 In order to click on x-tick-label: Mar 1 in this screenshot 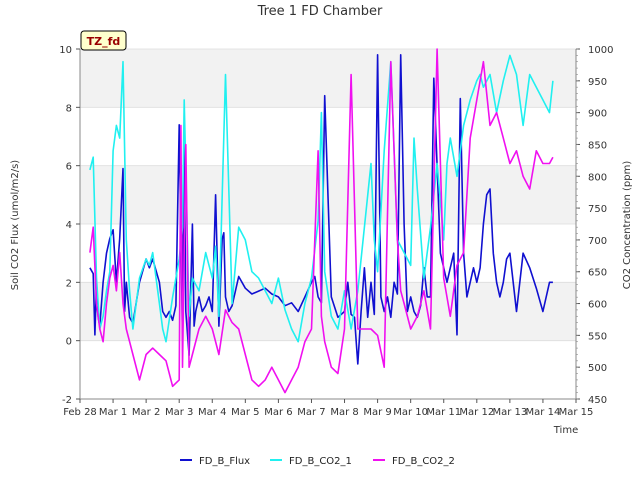, I will do `click(113, 412)`.